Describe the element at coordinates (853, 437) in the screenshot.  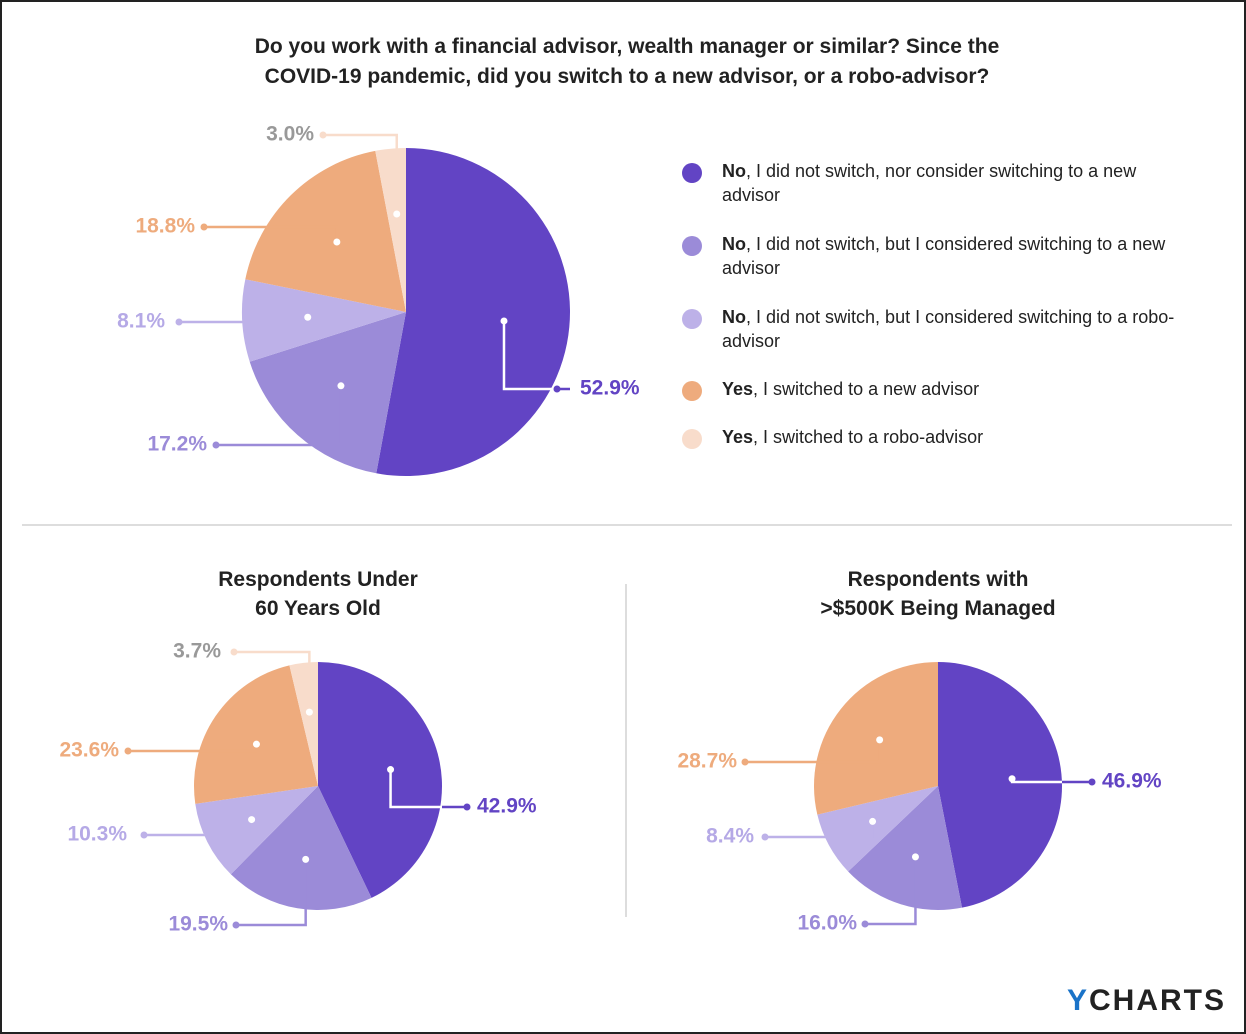
I see `legend-label: Yes, I switched to a robo-advisor` at that location.